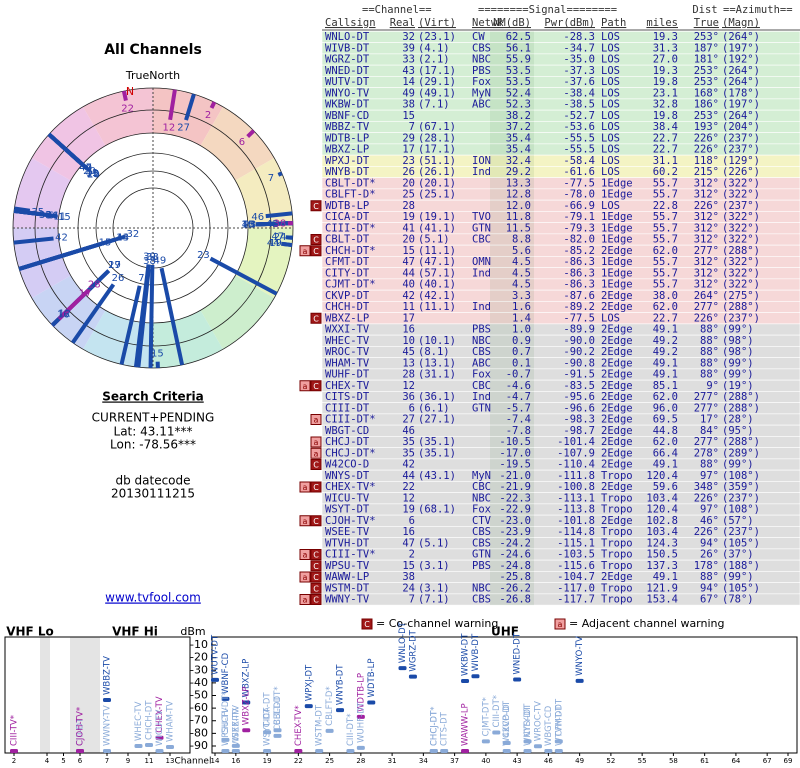 Image resolution: width=800 pixels, height=768 pixels. What do you see at coordinates (741, 82) in the screenshot?
I see `table-cell: (264°)` at bounding box center [741, 82].